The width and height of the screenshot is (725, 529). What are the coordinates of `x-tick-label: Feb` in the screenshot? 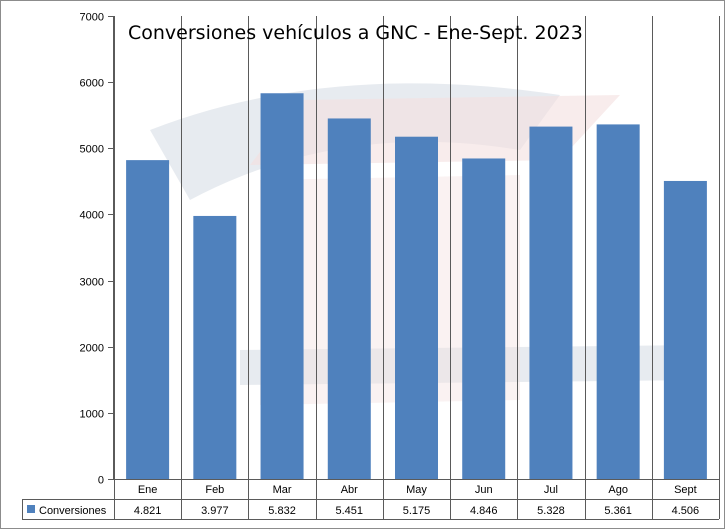 It's located at (214, 490).